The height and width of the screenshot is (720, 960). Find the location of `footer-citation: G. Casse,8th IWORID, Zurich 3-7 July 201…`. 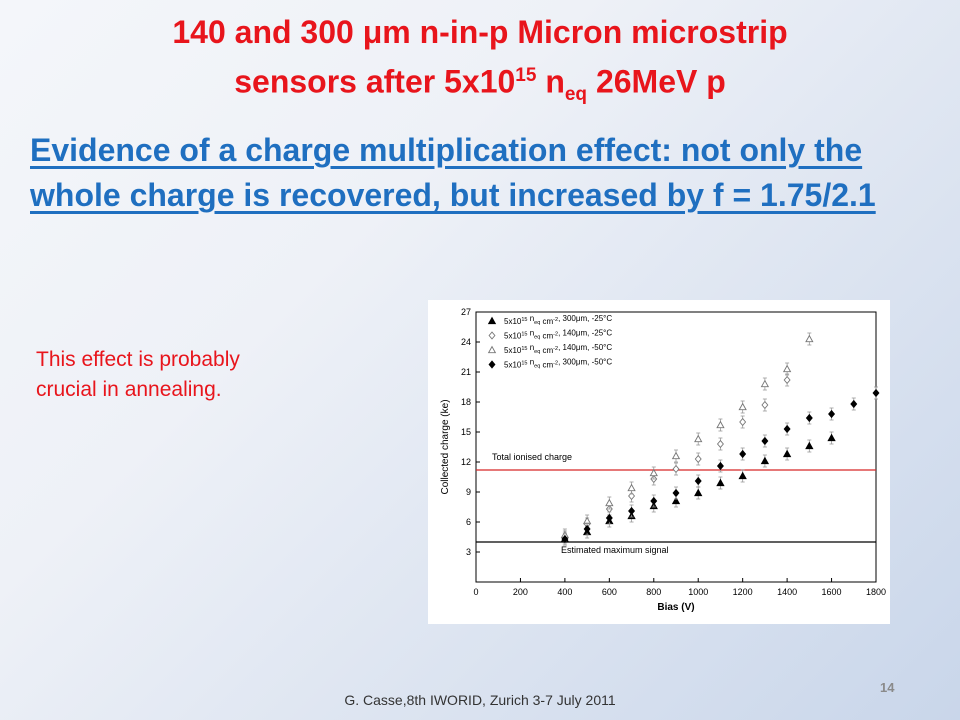

footer-citation: G. Casse,8th IWORID, Zurich 3-7 July 201… is located at coordinates (480, 700).